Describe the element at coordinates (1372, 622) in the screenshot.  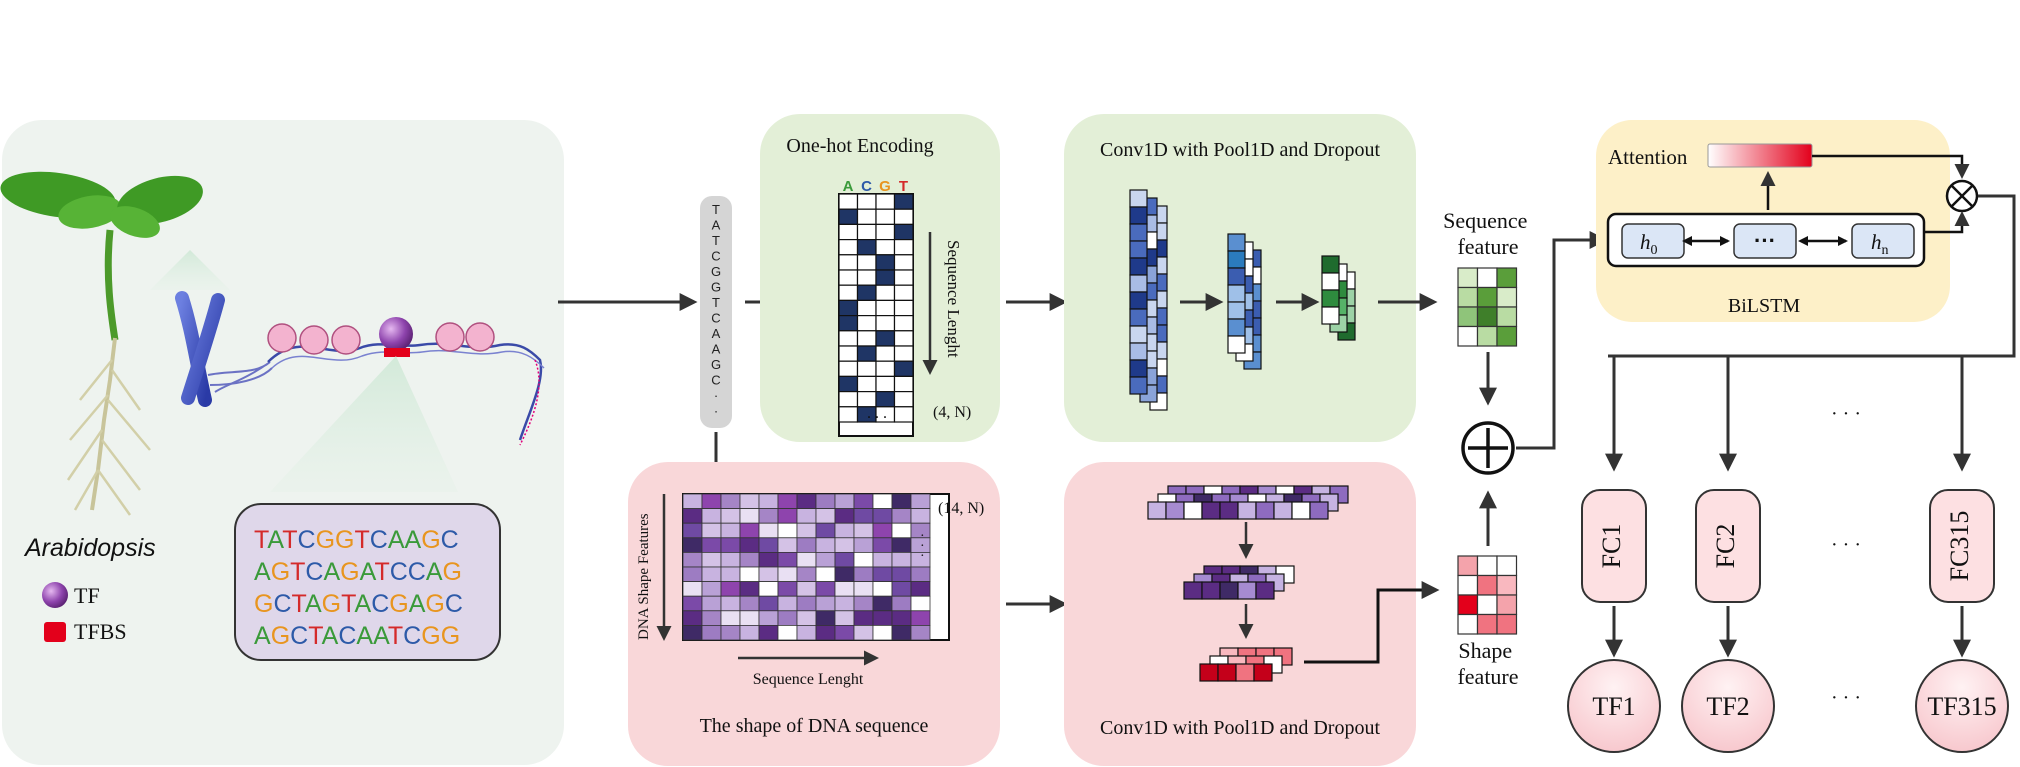
I see `arrow-conv-shape-to-shape-feature` at that location.